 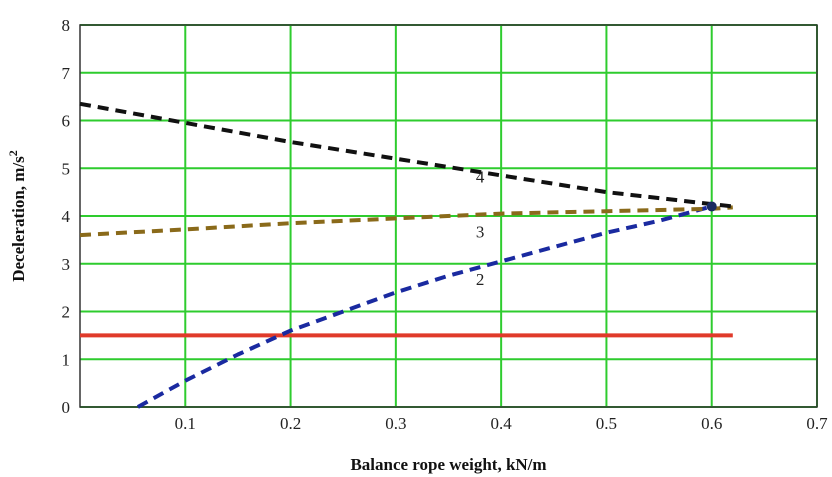 I want to click on x-tick-label: 0.1, so click(x=185, y=423).